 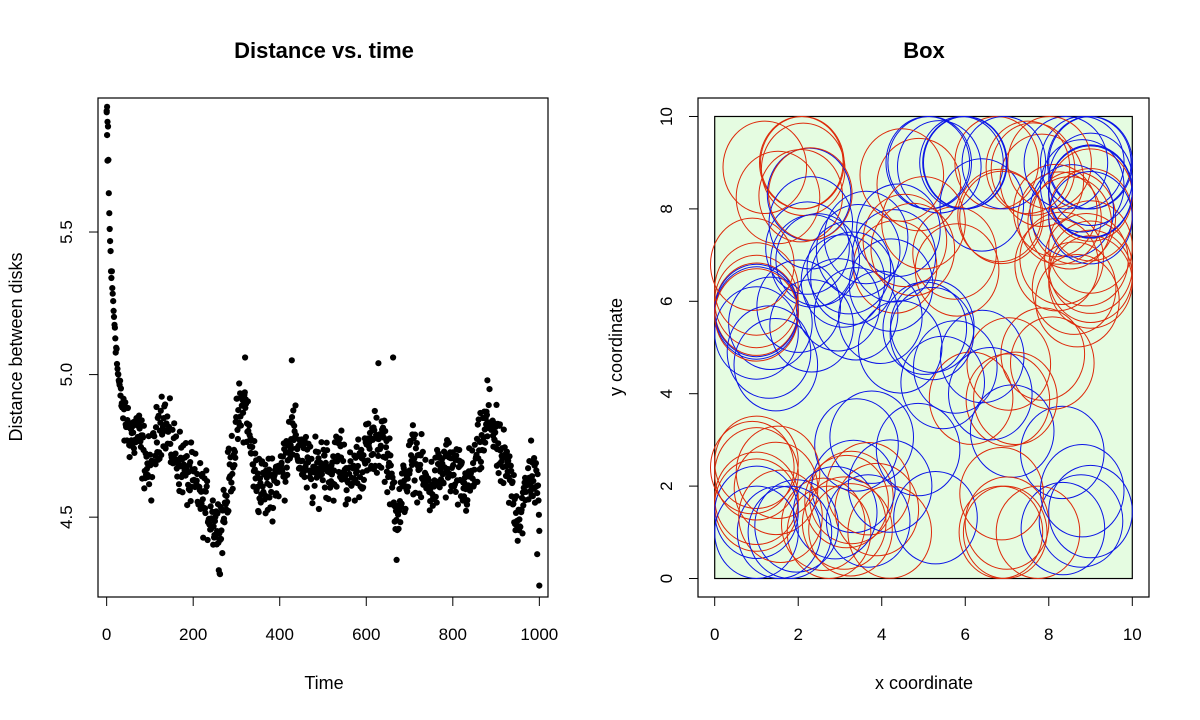 I want to click on left-chart-title: Distance vs. time, so click(x=324, y=50).